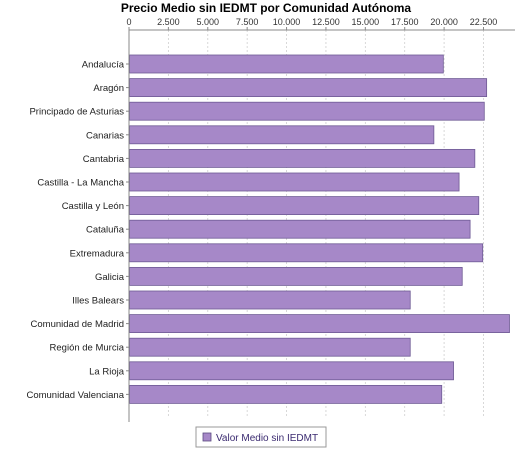  Describe the element at coordinates (110, 277) in the screenshot. I see `y-category-label: Galicia` at that location.